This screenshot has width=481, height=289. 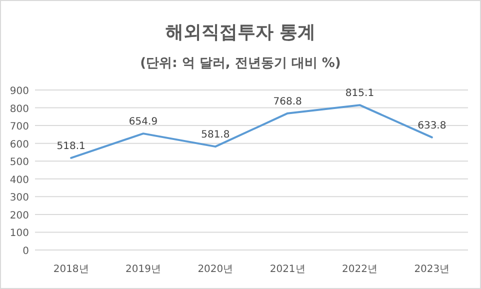 I want to click on data-label: 815.1, so click(x=359, y=94).